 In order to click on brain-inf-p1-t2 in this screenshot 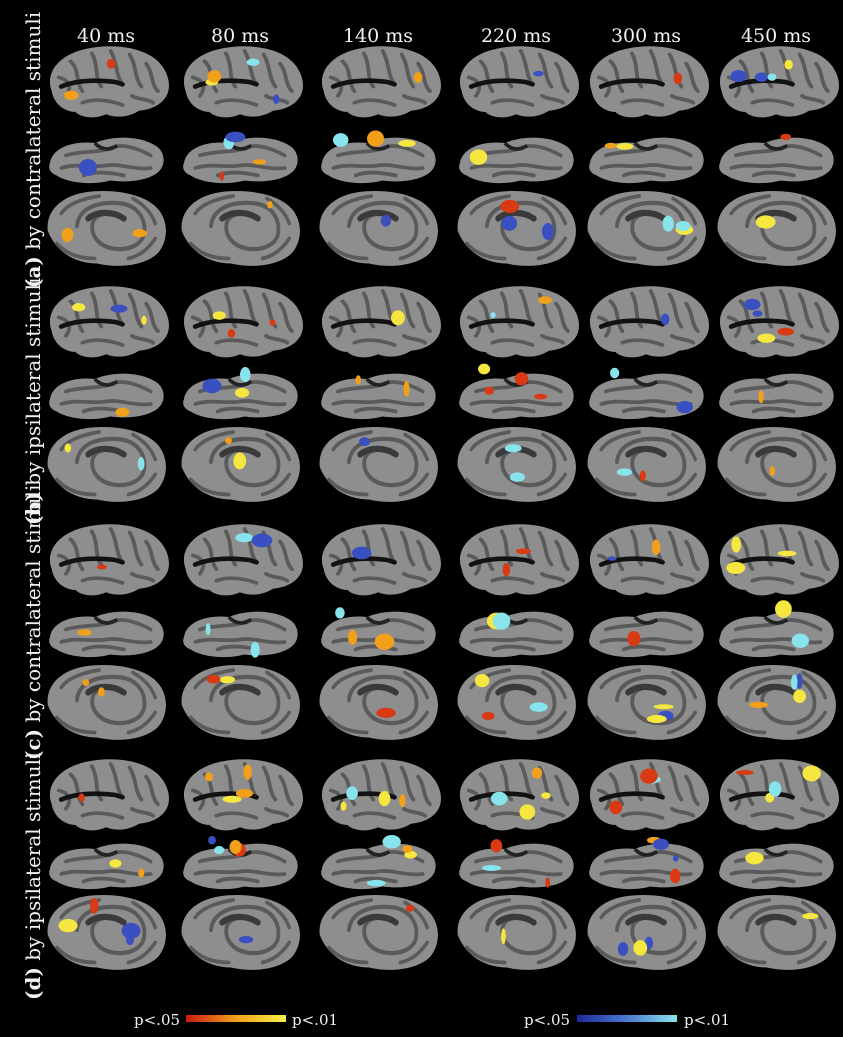, I will do `click(378, 396)`.